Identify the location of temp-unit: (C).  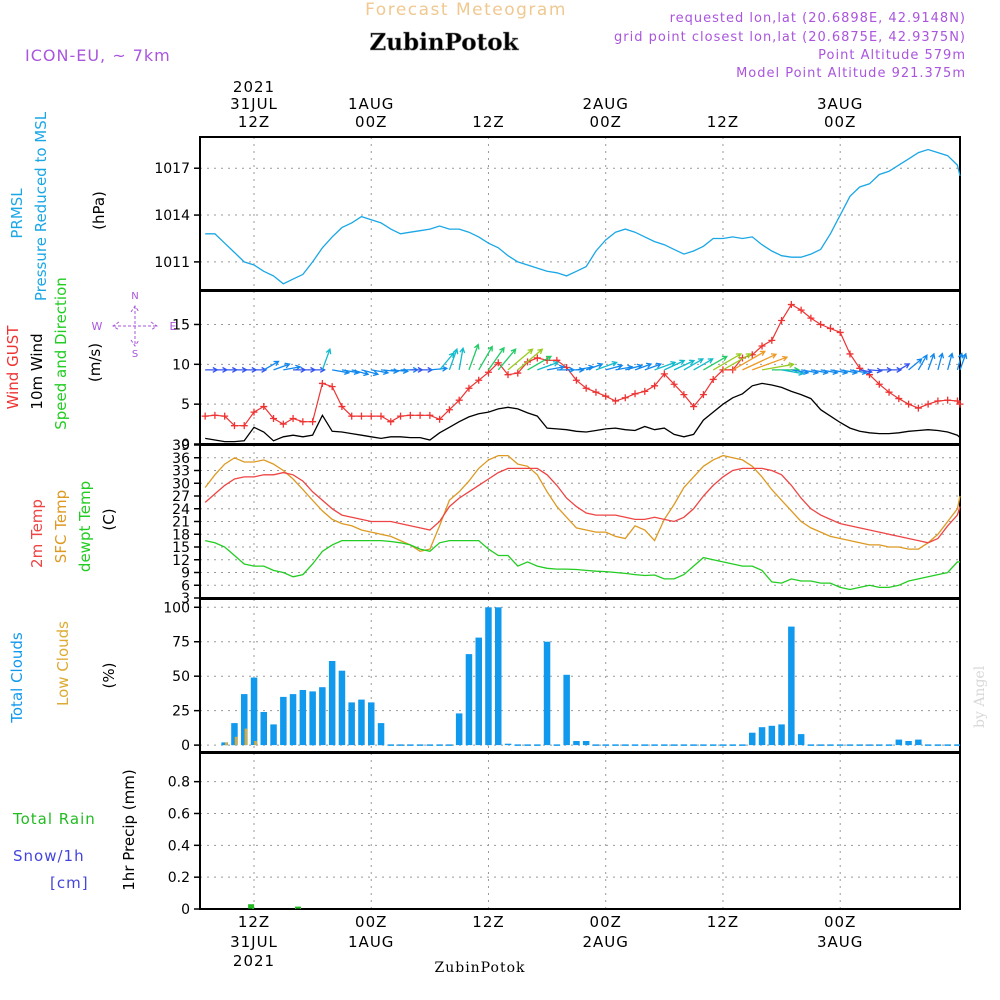
(109, 519).